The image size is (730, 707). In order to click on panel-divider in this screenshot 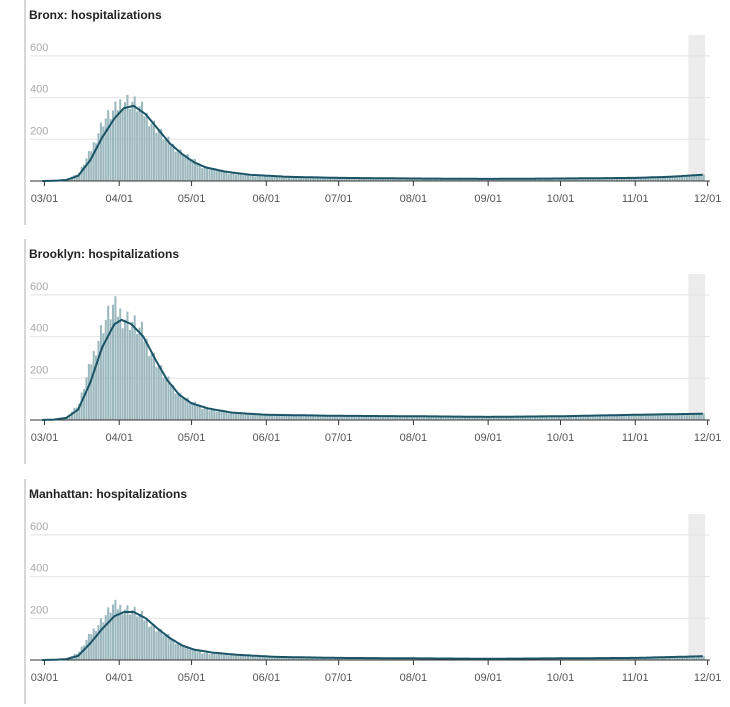, I will do `click(25, 591)`.